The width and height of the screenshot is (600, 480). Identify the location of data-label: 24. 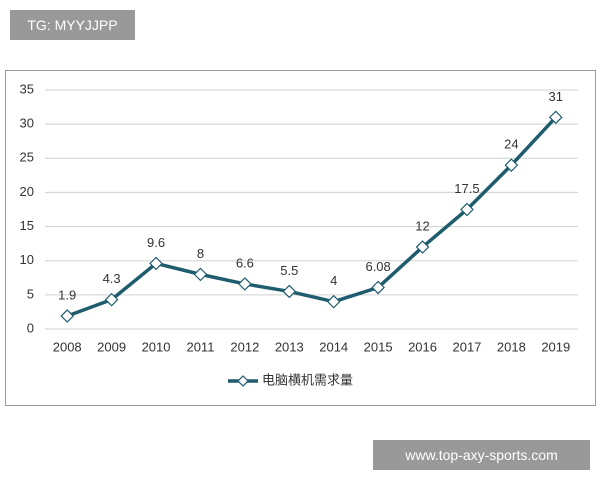
(511, 144).